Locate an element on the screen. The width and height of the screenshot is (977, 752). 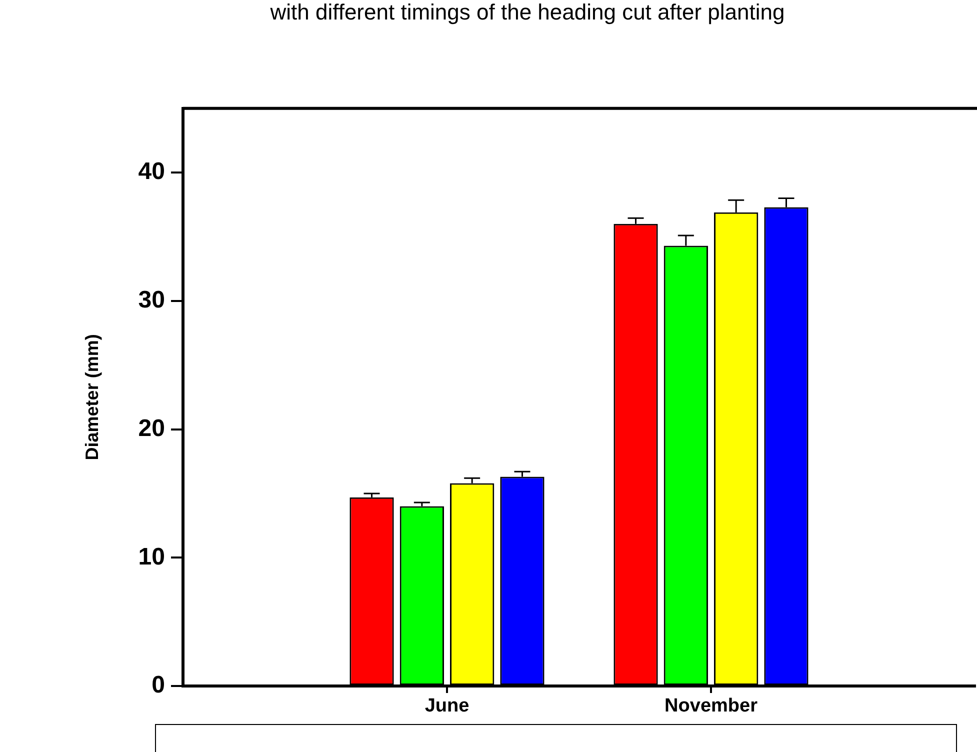
y-tick-label: 20 is located at coordinates (151, 428).